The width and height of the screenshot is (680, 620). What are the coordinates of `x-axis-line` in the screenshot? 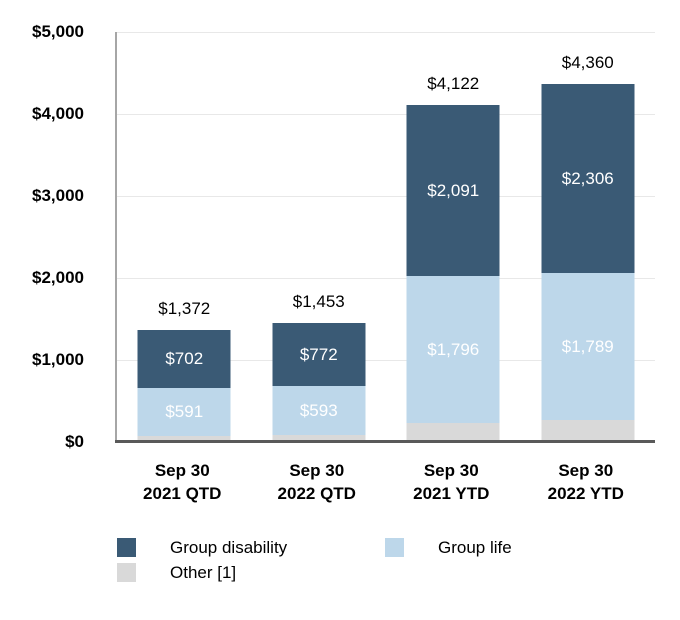 It's located at (385, 441).